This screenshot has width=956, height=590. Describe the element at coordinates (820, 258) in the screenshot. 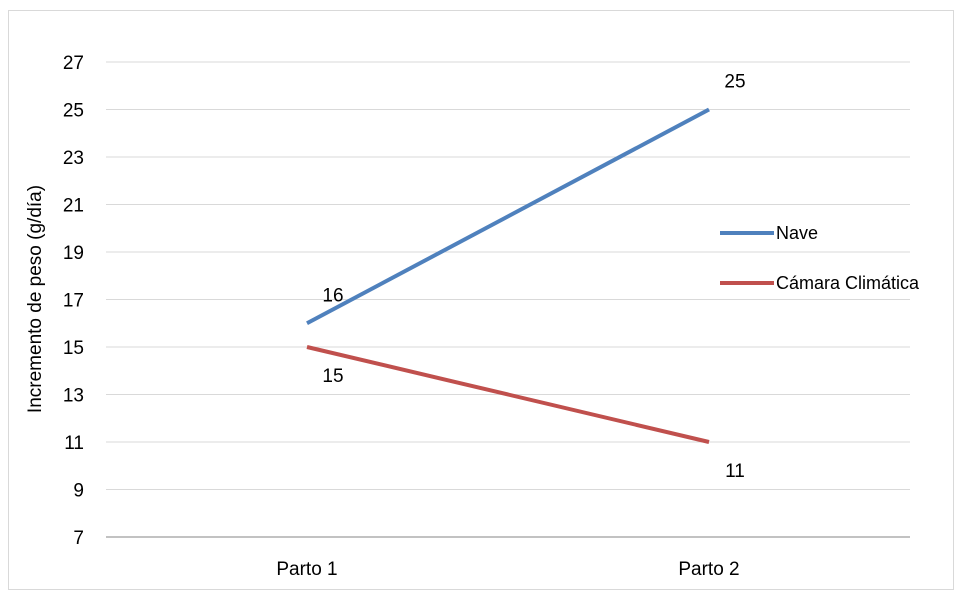

I see `legend: Nave Cámara Climática` at that location.